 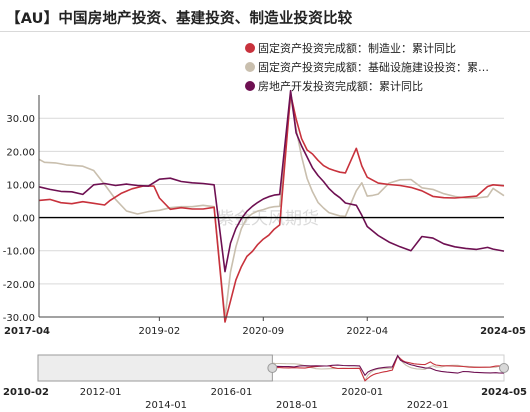 What do you see at coordinates (428, 405) in the screenshot?
I see `navigator-tick-label: 2022-01` at bounding box center [428, 405].